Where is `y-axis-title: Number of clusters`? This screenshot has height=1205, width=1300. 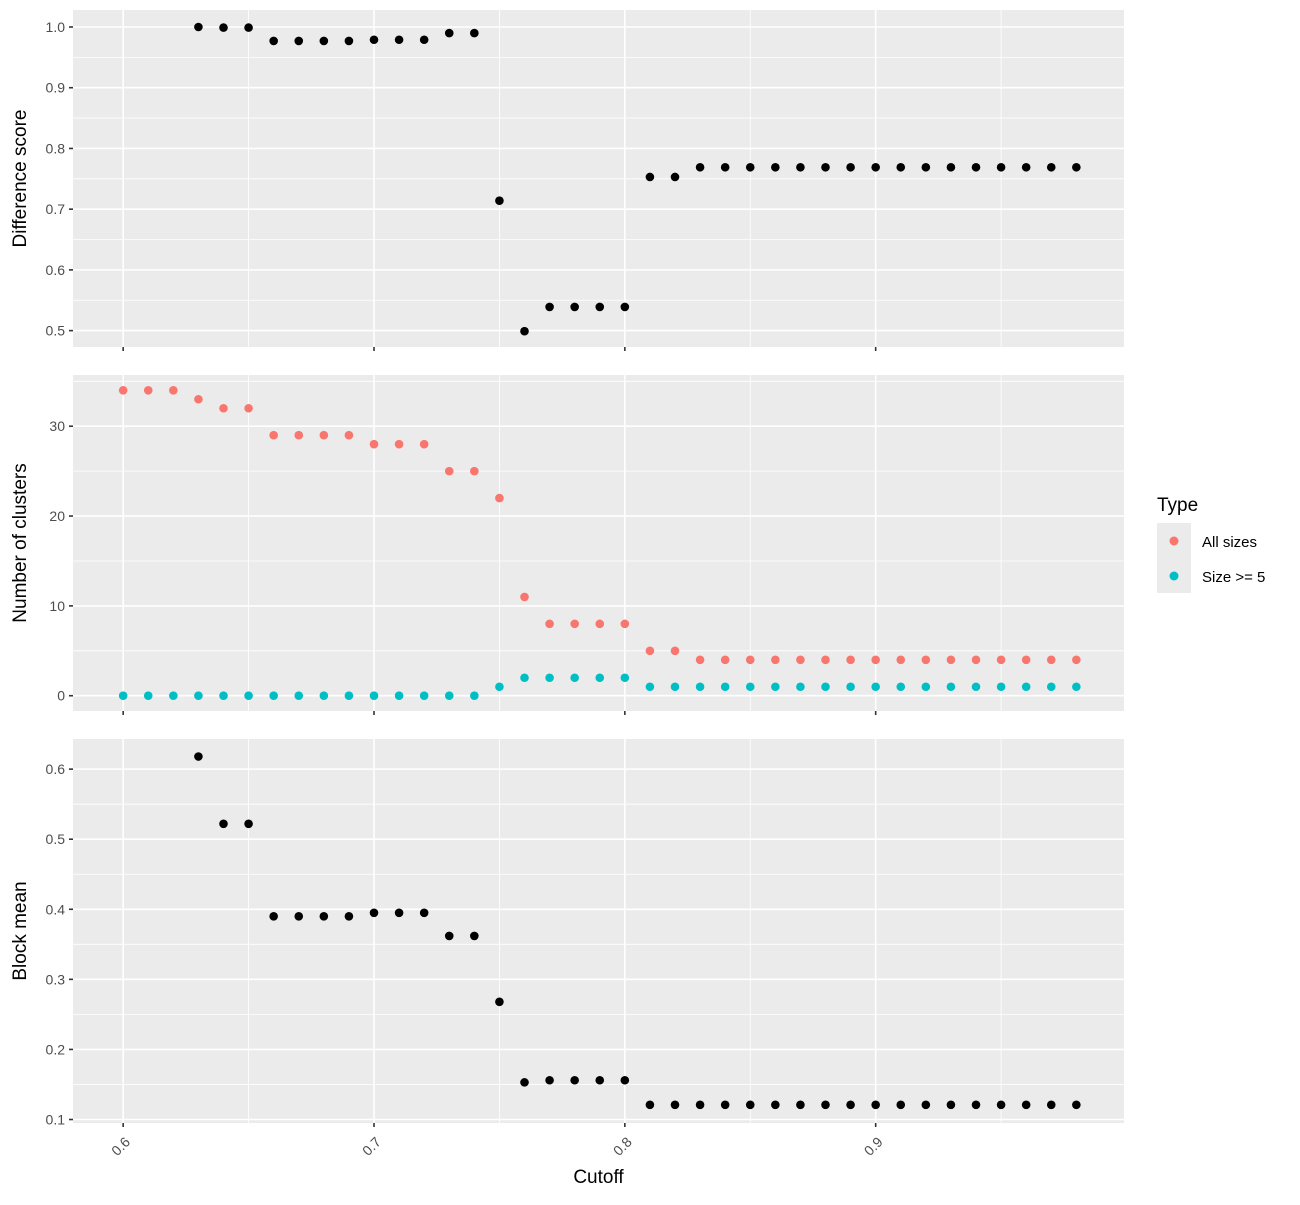
y-axis-title: Number of clusters is located at coordinates (20, 542).